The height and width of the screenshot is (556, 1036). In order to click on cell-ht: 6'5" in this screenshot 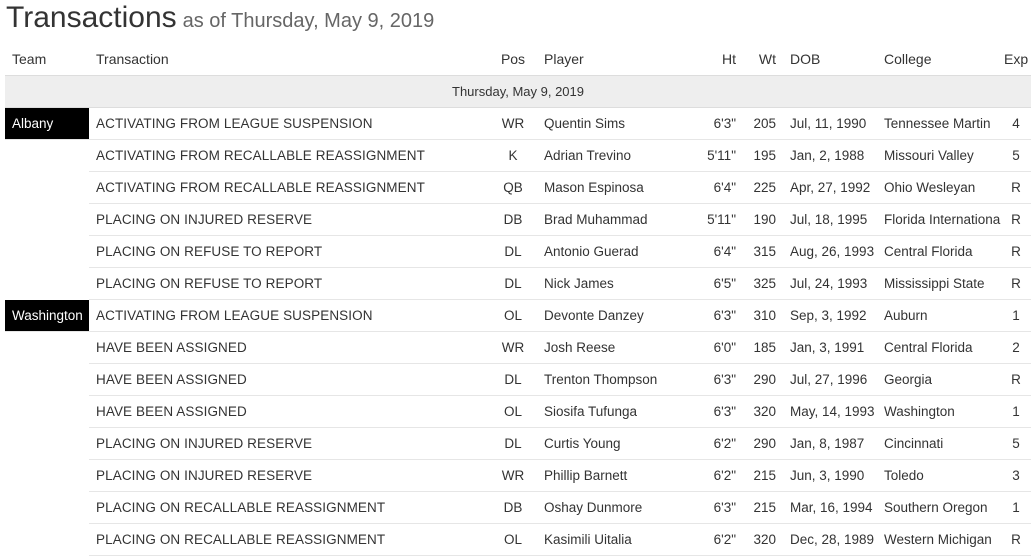, I will do `click(710, 283)`.